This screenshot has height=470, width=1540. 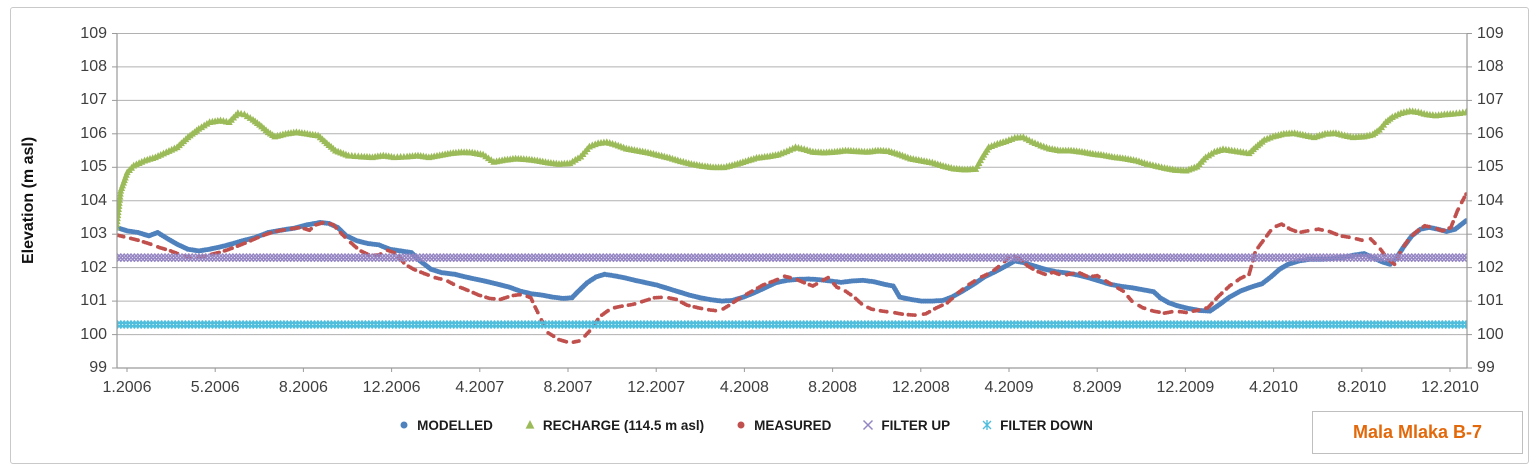 What do you see at coordinates (623, 425) in the screenshot?
I see `legend-label-recharge-114-5-m-asl: RECHARGE (114.5 m asl)` at bounding box center [623, 425].